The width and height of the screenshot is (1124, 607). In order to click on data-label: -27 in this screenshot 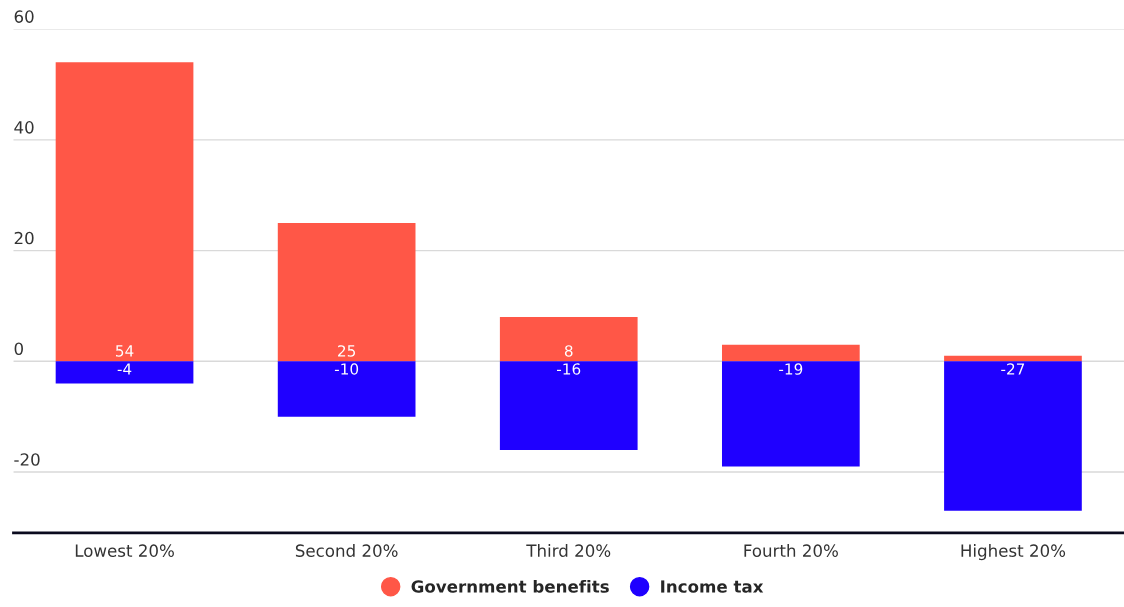, I will do `click(1013, 369)`.